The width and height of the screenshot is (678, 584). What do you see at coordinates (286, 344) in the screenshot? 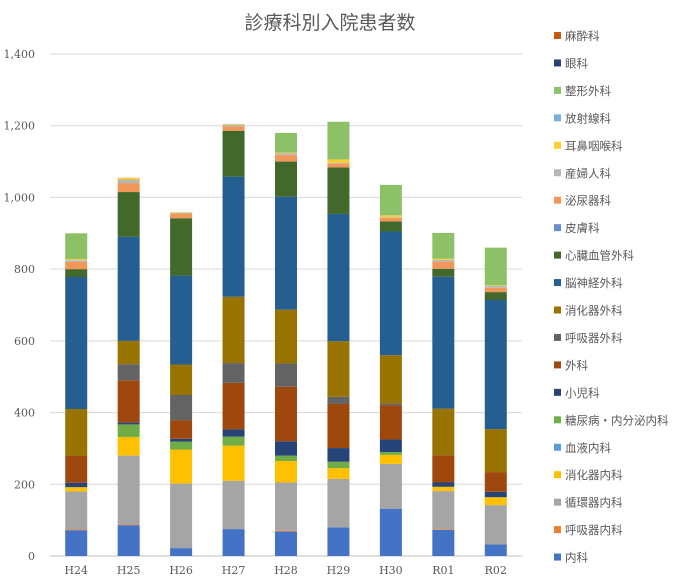
I see `bar-stack-h28` at bounding box center [286, 344].